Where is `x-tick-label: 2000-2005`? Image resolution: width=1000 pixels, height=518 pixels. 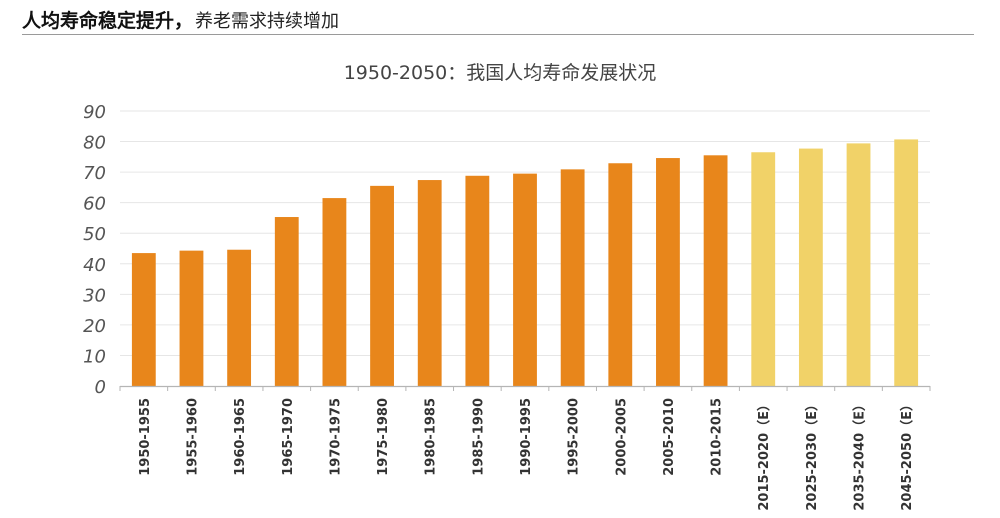
x-tick-label: 2000-2005 is located at coordinates (621, 437).